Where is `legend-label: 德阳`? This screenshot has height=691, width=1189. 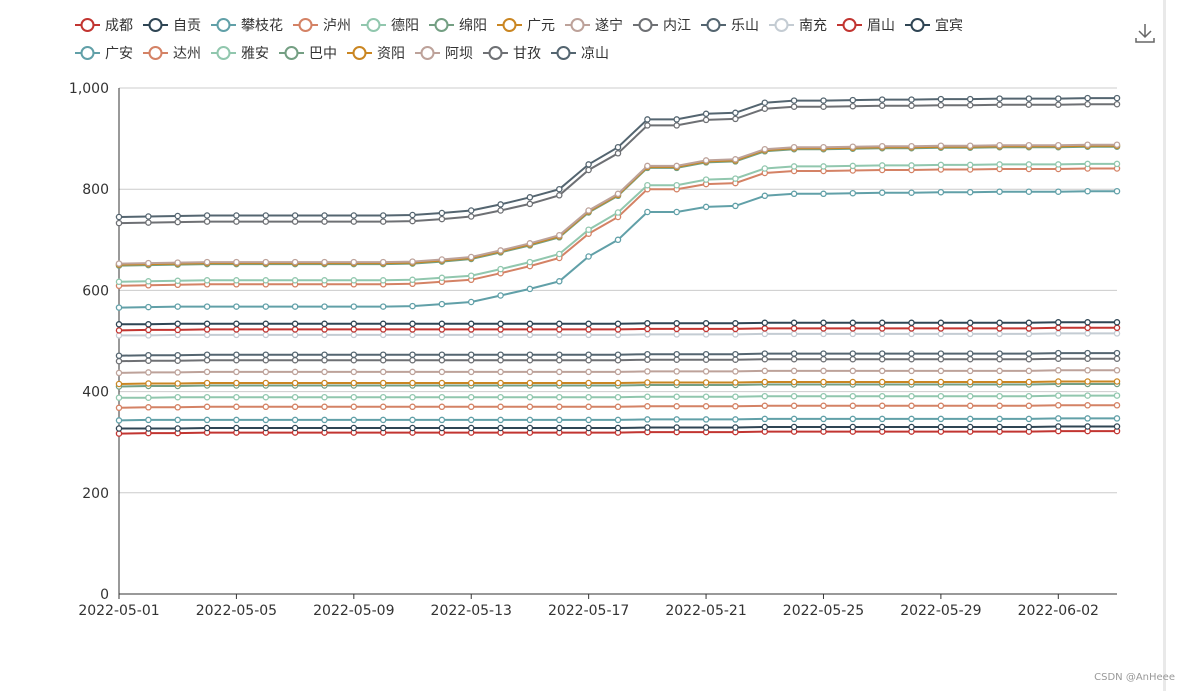
legend-label: 德阳 is located at coordinates (405, 26).